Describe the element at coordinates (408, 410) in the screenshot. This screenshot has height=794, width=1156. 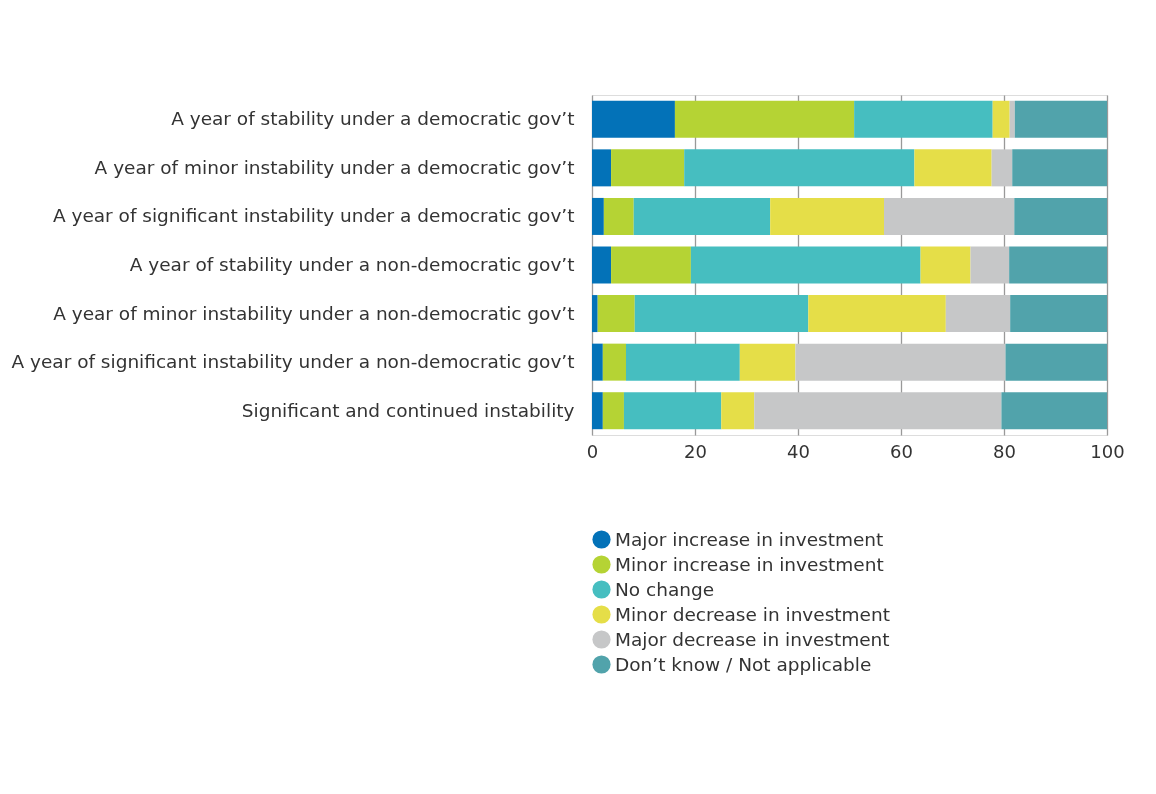
I see `y-tick-label: Significant and continued instability` at that location.